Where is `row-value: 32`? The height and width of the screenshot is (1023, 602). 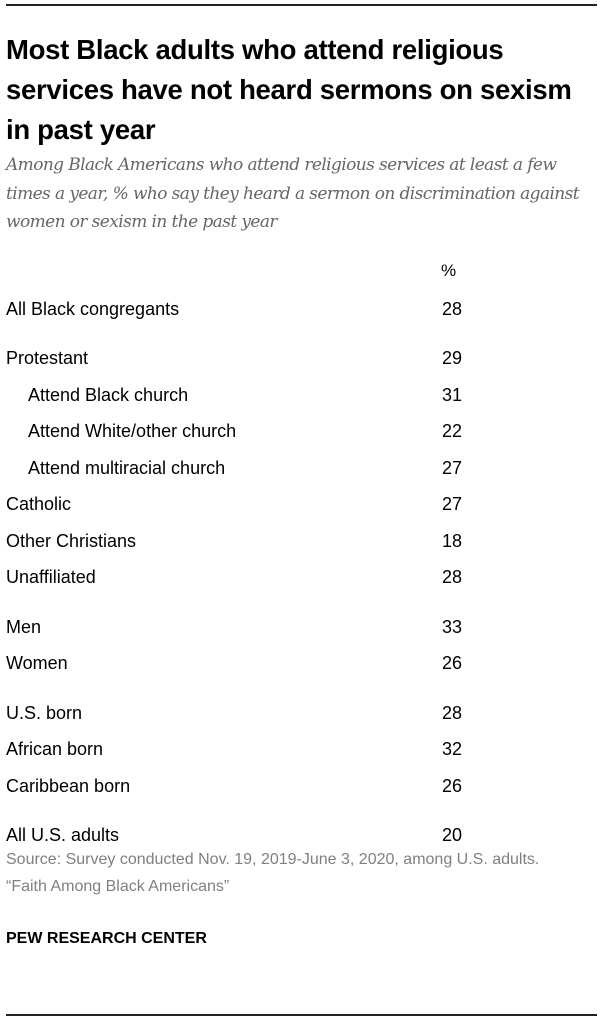
row-value: 32 is located at coordinates (452, 749).